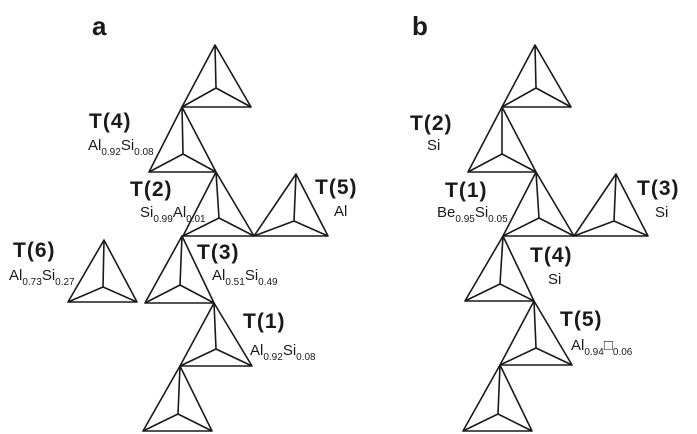 This screenshot has width=697, height=434. Describe the element at coordinates (34, 250) in the screenshot. I see `site-label-a-t6: T(6)` at that location.